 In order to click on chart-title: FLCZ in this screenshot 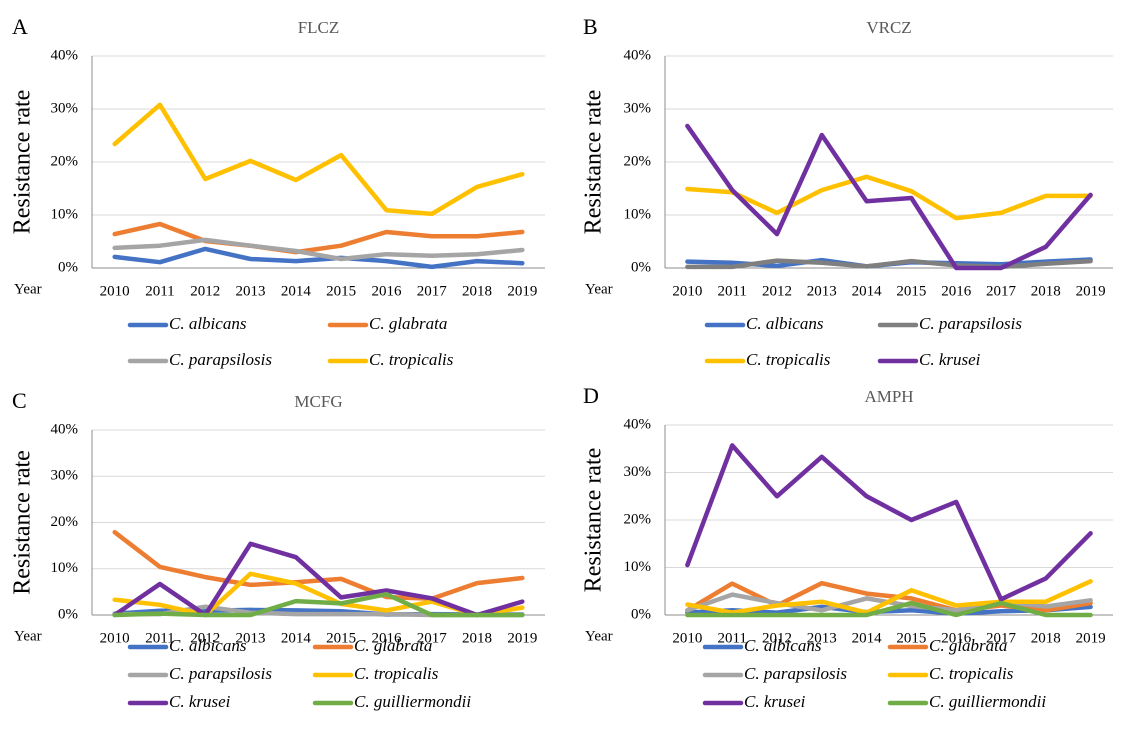, I will do `click(319, 27)`.